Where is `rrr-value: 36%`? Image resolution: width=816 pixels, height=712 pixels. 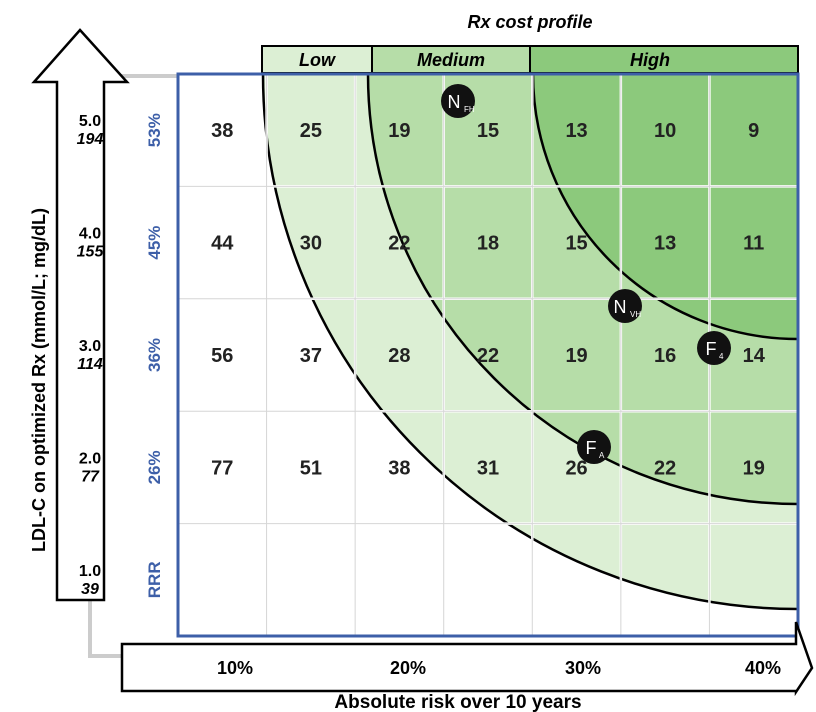
rrr-value: 36% is located at coordinates (154, 355).